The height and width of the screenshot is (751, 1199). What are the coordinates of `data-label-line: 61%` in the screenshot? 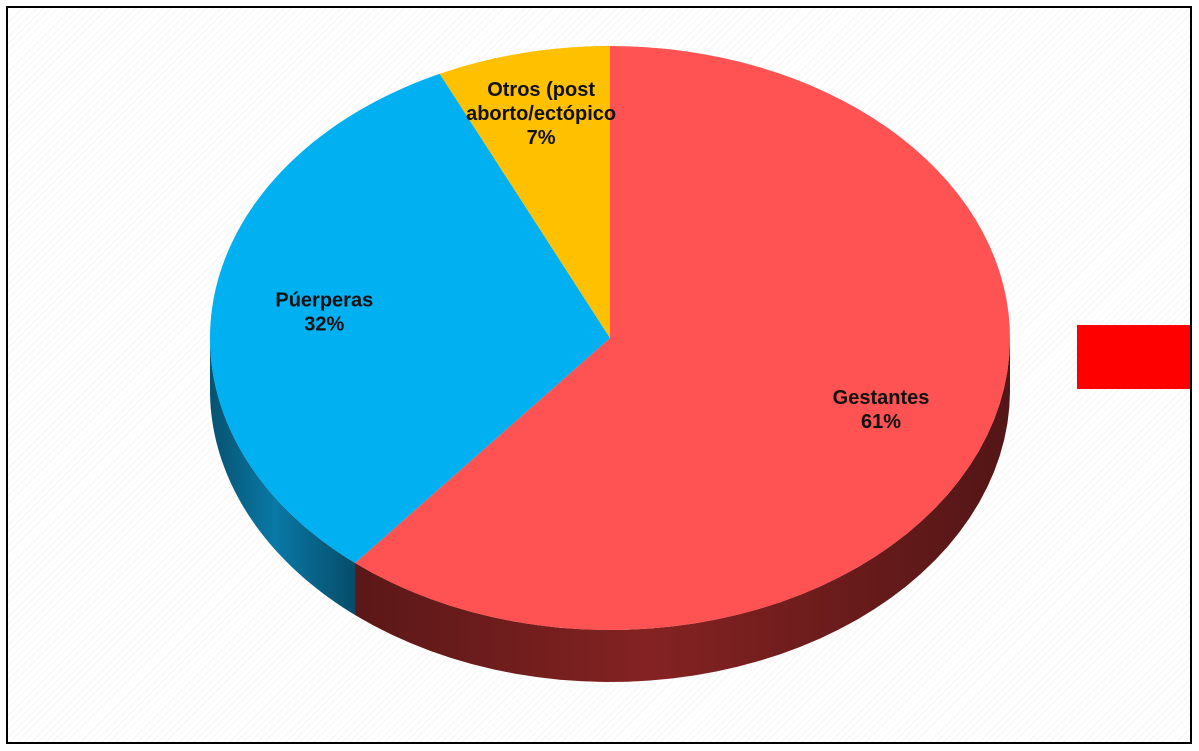 It's located at (881, 422).